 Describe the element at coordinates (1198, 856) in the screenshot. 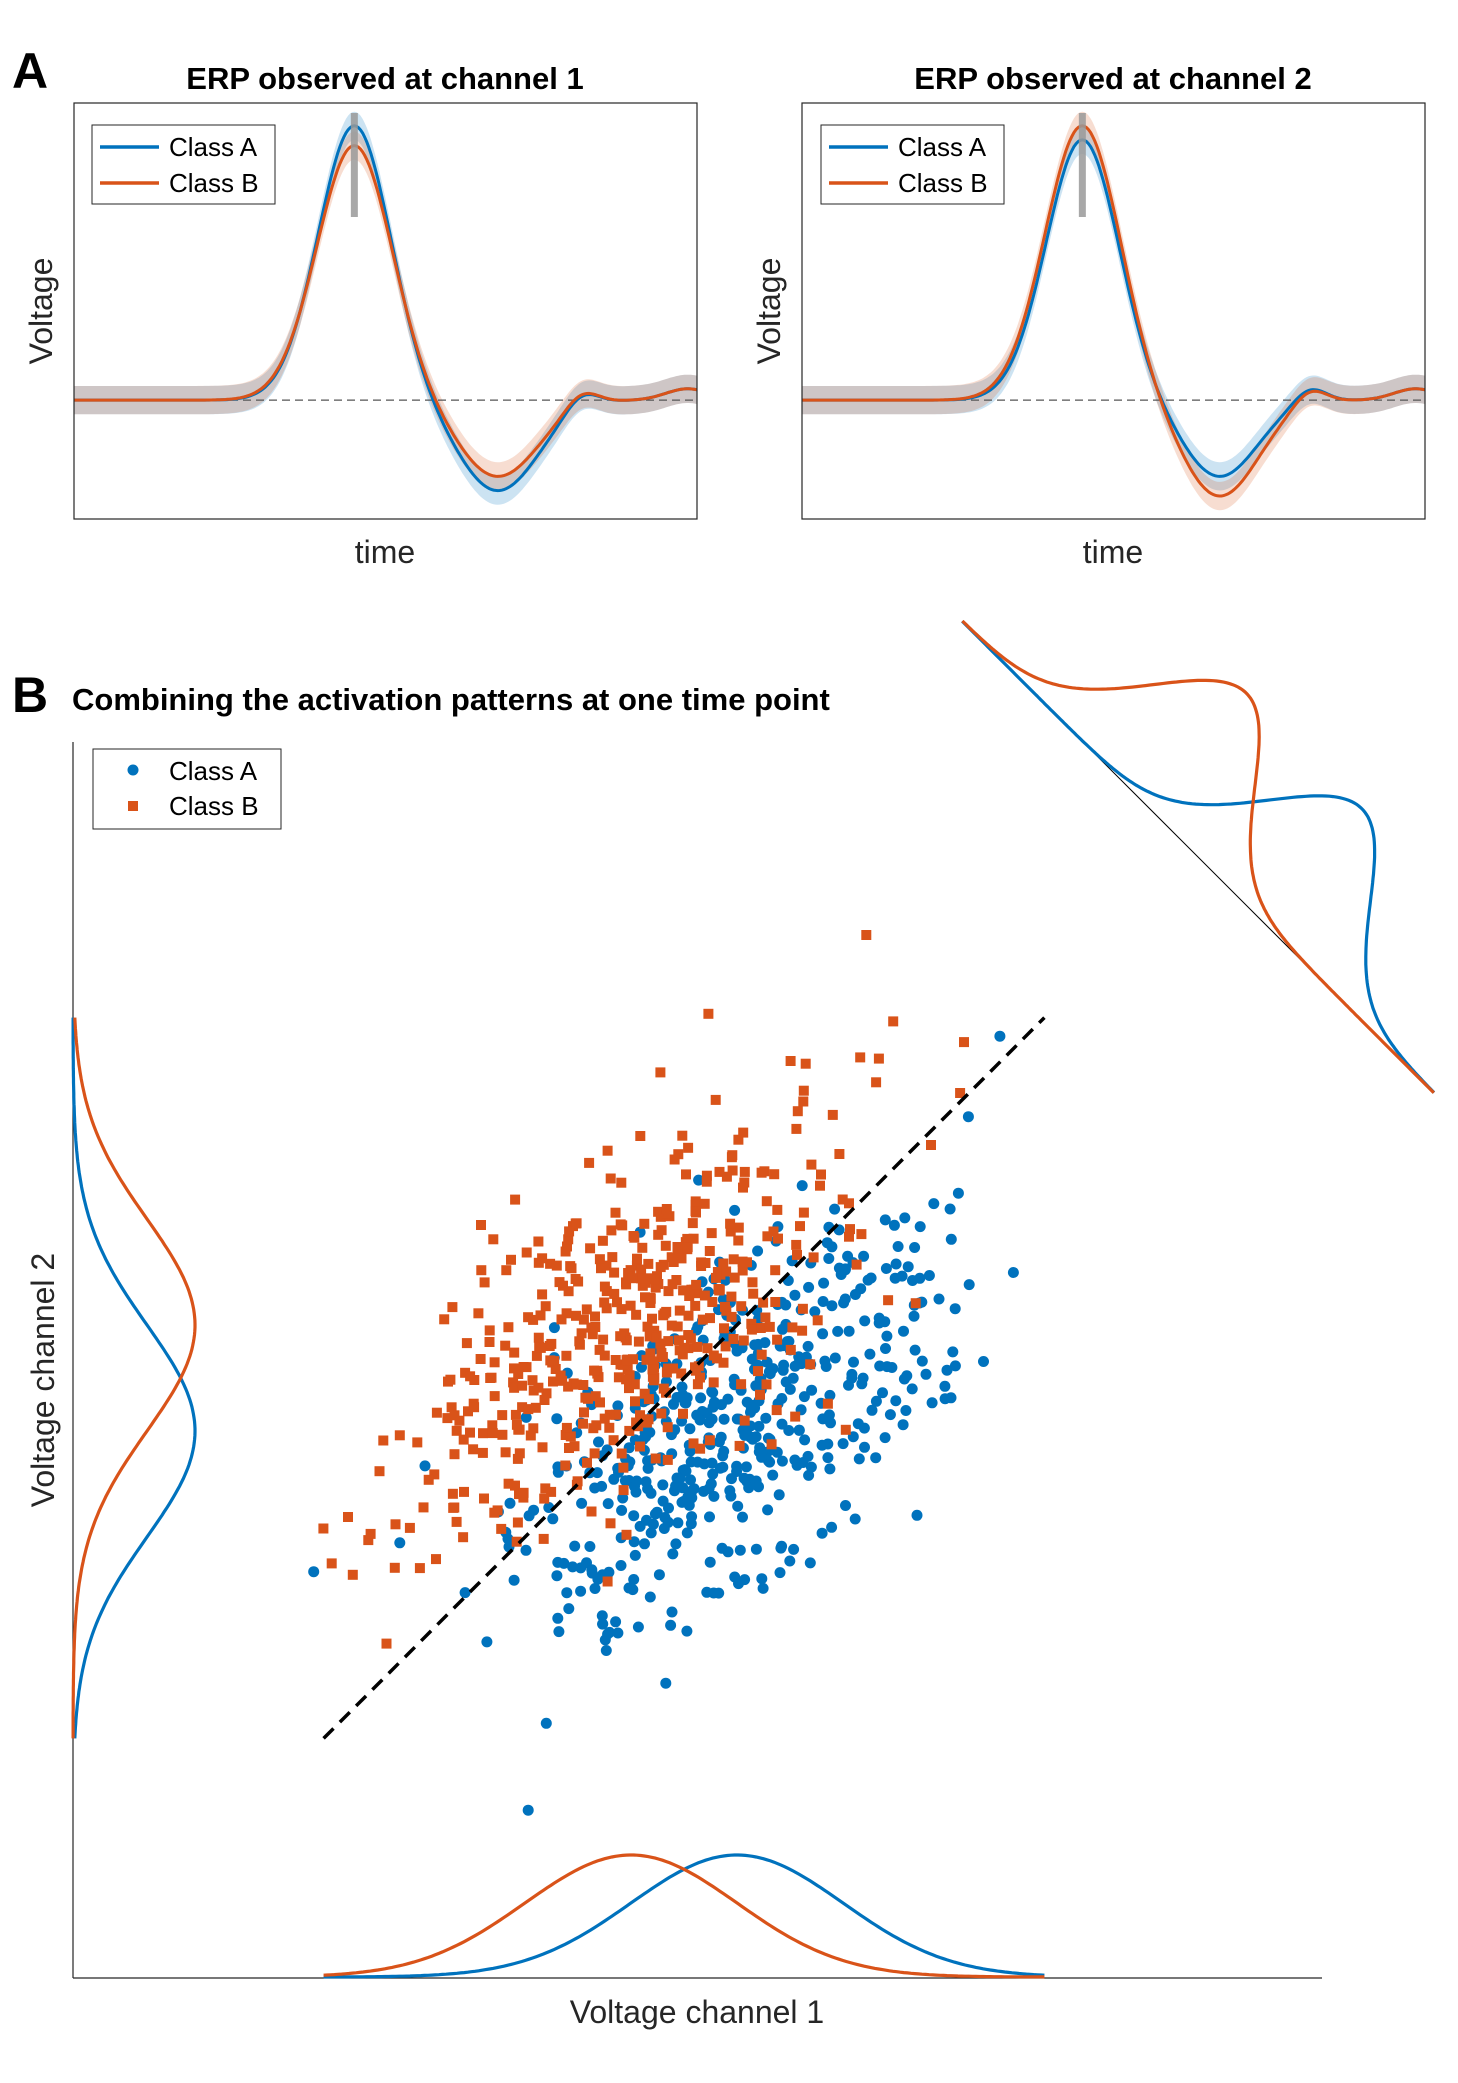

I see `projection-density-class-b` at that location.